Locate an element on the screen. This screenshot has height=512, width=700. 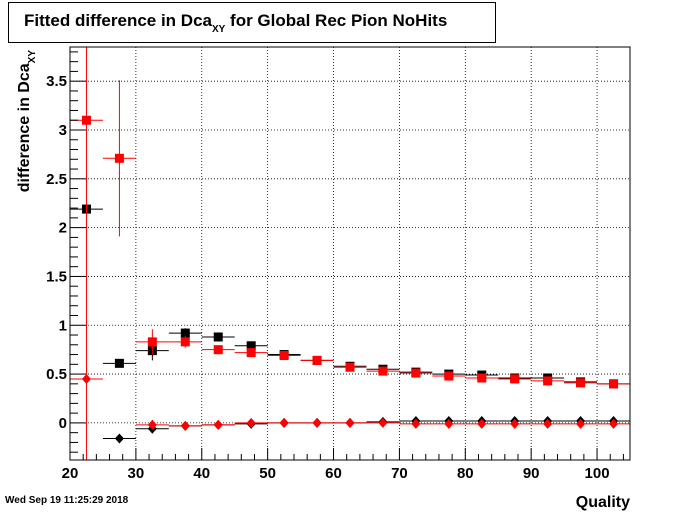
x-tick-label: 100 is located at coordinates (597, 473).